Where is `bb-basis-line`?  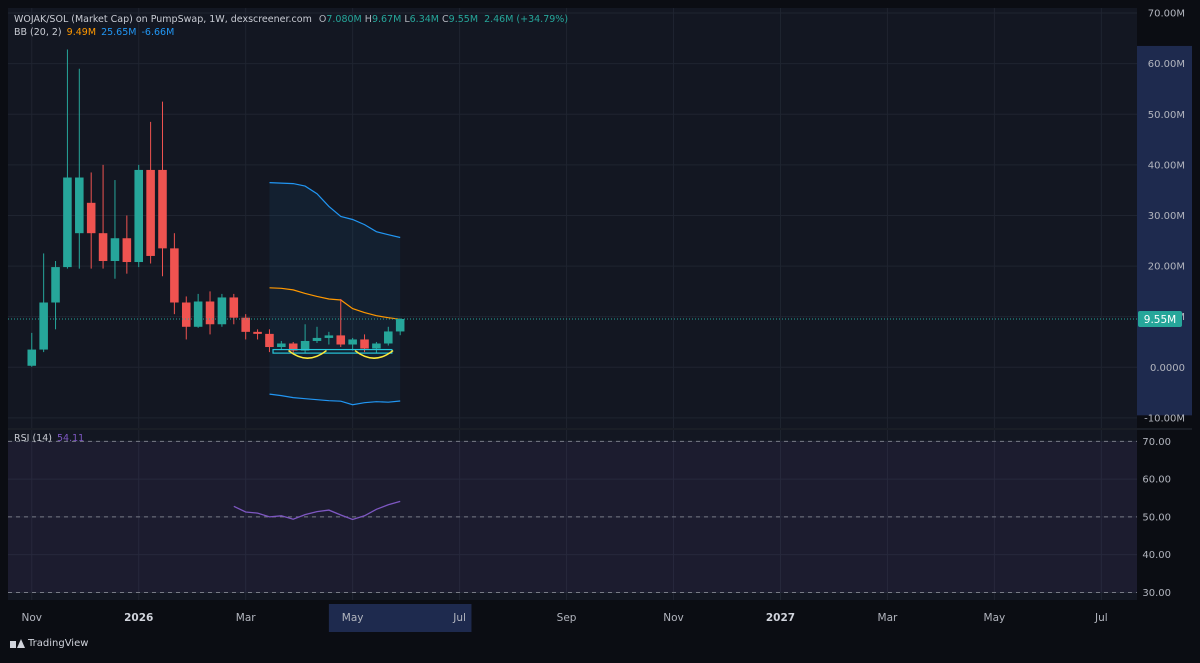 bb-basis-line is located at coordinates (335, 303).